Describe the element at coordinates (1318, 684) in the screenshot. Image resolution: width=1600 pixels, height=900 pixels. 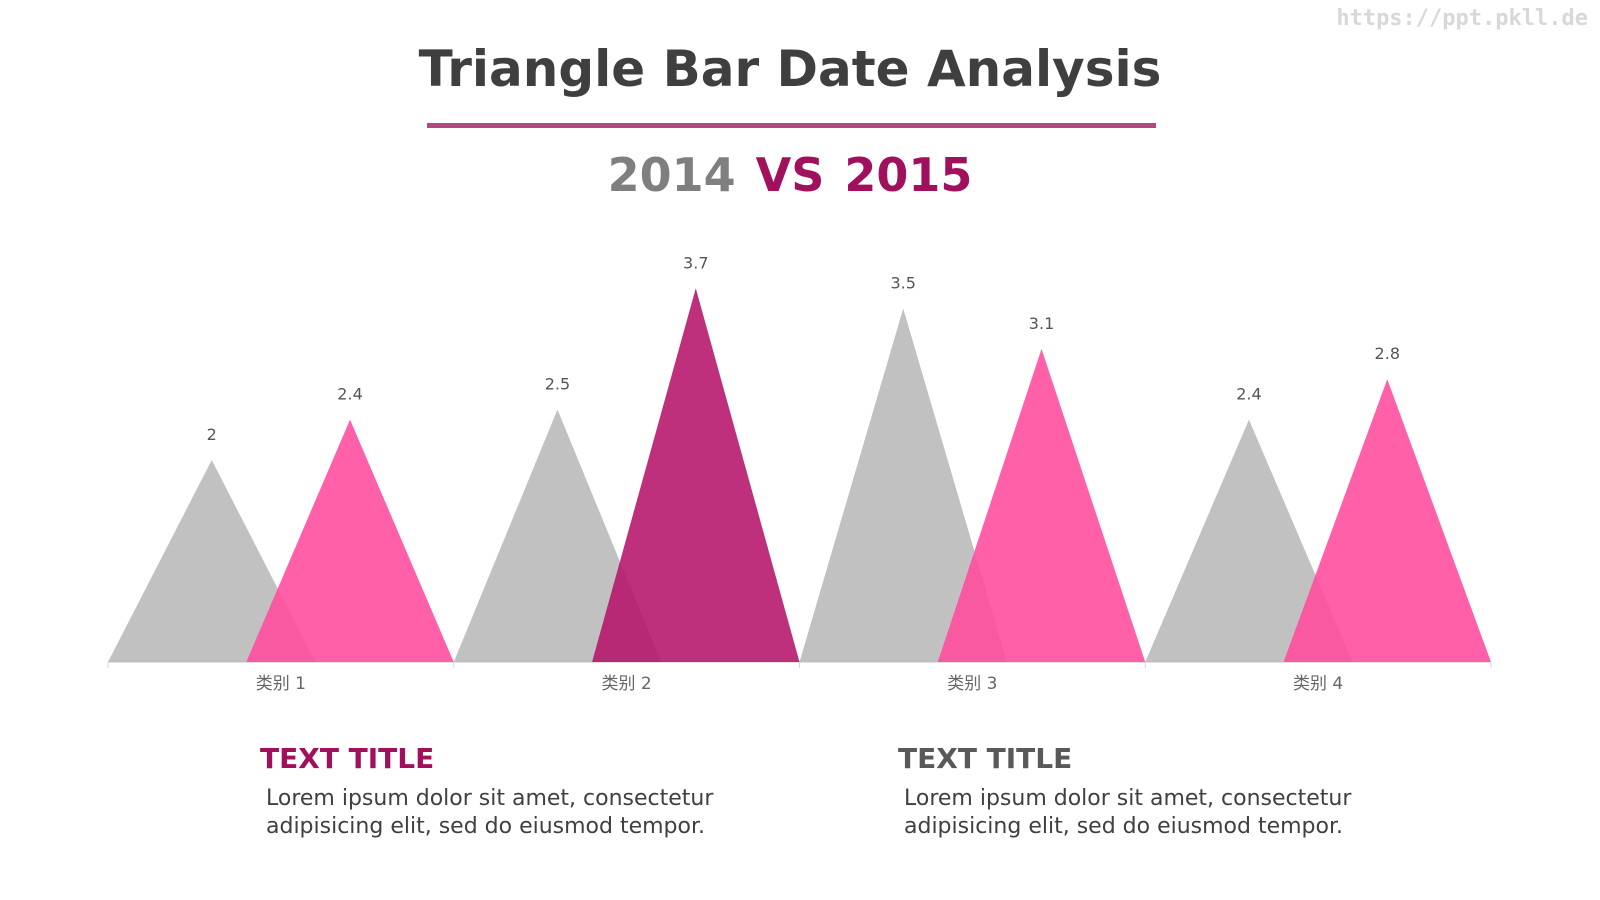
I see `x-tick-label: 类别 4` at that location.